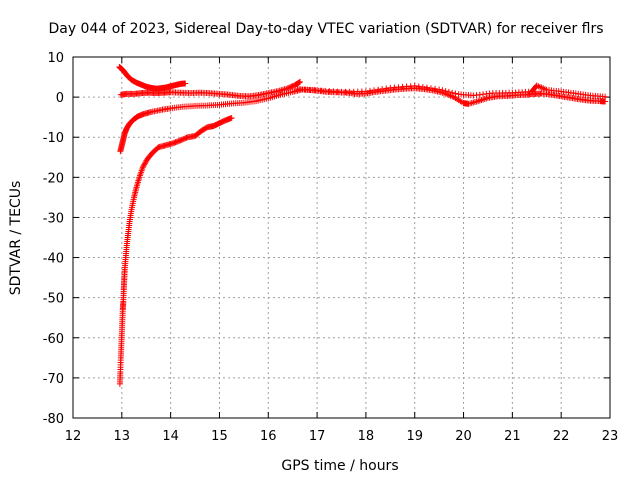  I want to click on x-tick-label: 23, so click(610, 436).